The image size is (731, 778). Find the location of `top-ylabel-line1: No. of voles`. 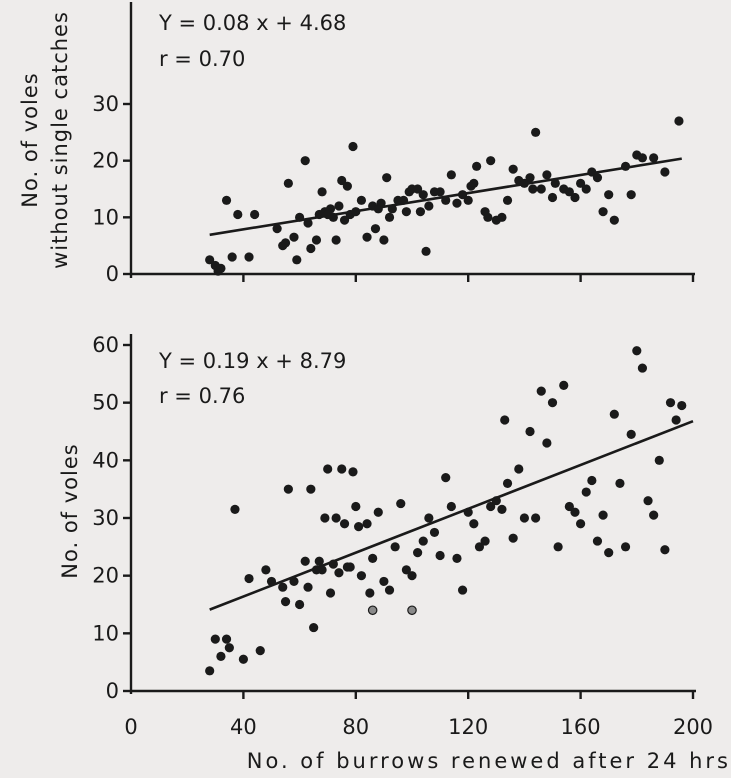

top-ylabel-line1: No. of voles is located at coordinates (30, 139).